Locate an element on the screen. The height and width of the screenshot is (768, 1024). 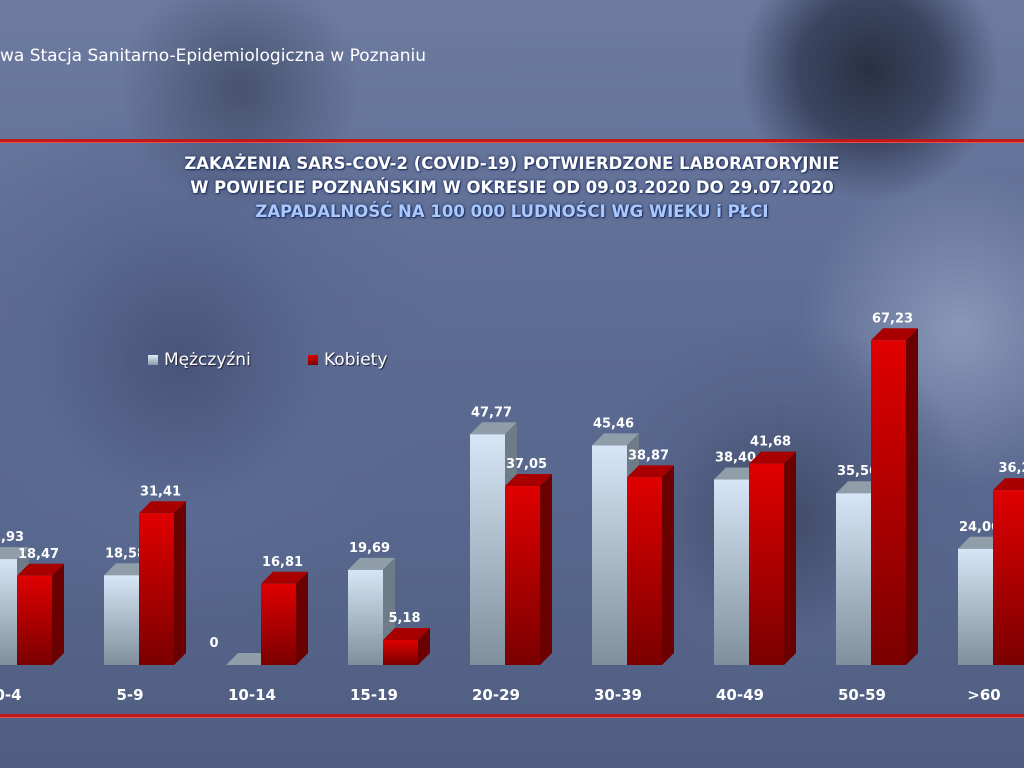
value-label-men: 18,58 is located at coordinates (125, 553).